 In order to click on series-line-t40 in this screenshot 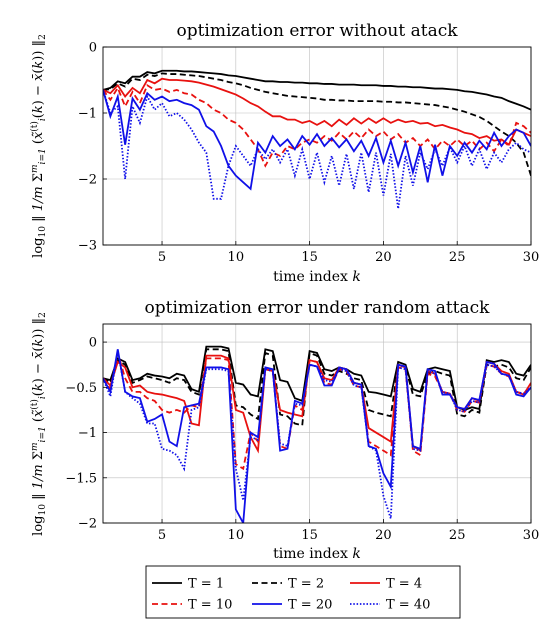, I will do `click(317, 149)`.